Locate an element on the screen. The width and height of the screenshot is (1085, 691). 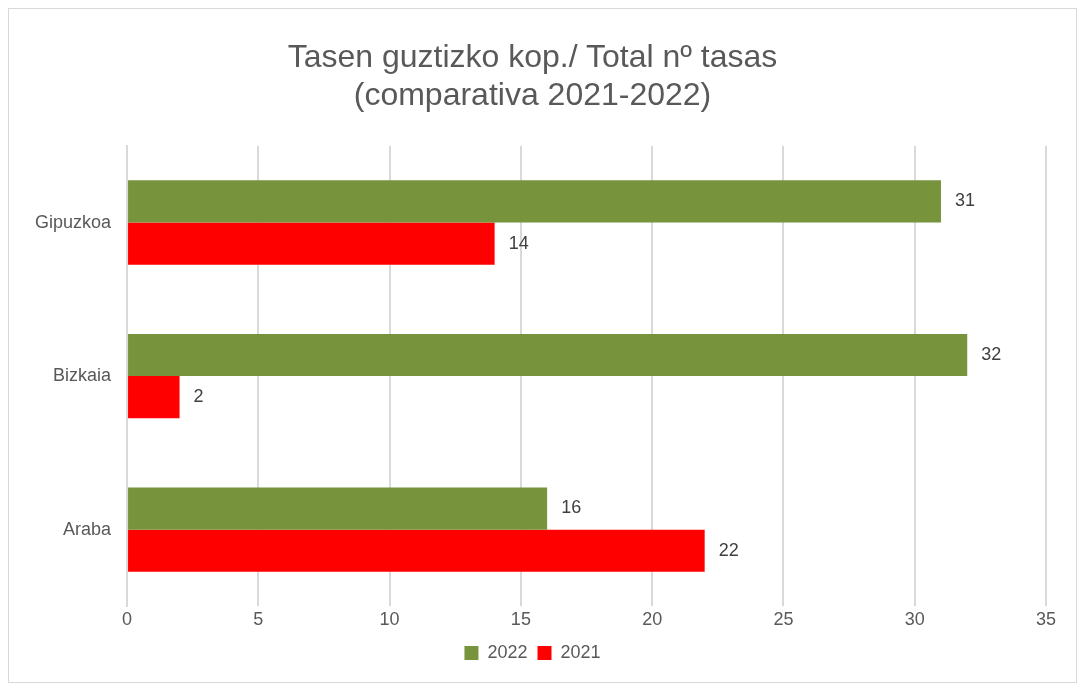
legend-label: 2022 is located at coordinates (507, 651).